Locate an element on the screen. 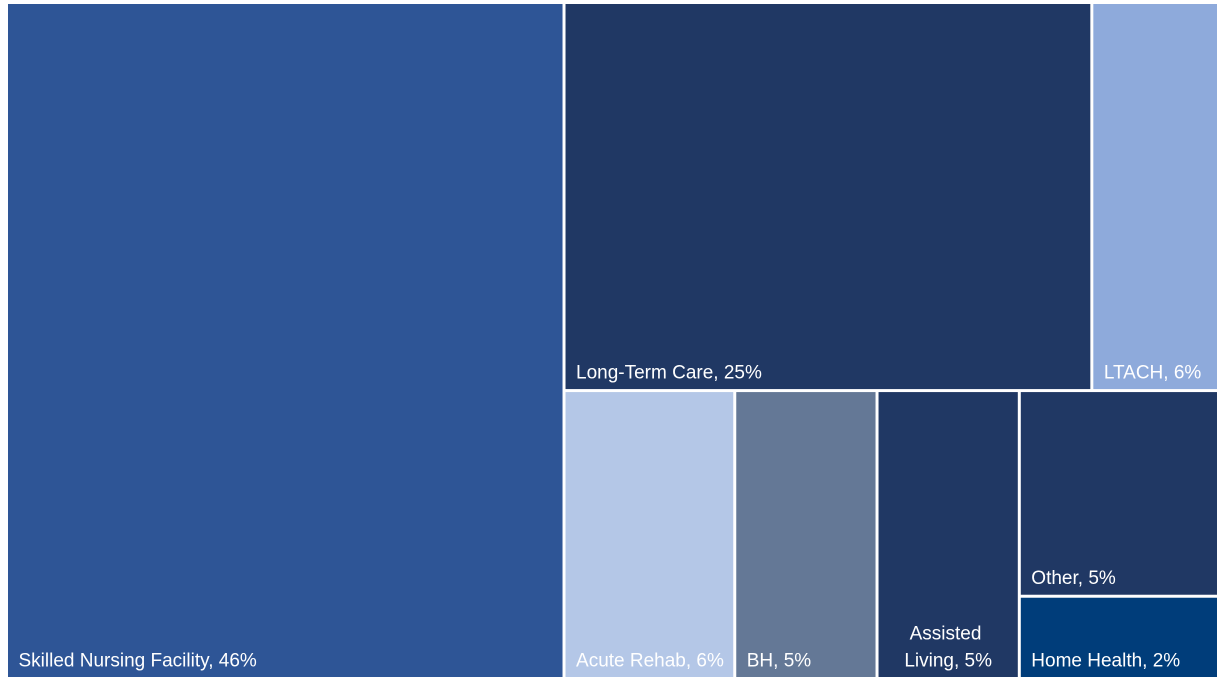 Image resolution: width=1218 pixels, height=678 pixels. cell-label: BH, 5% is located at coordinates (779, 661).